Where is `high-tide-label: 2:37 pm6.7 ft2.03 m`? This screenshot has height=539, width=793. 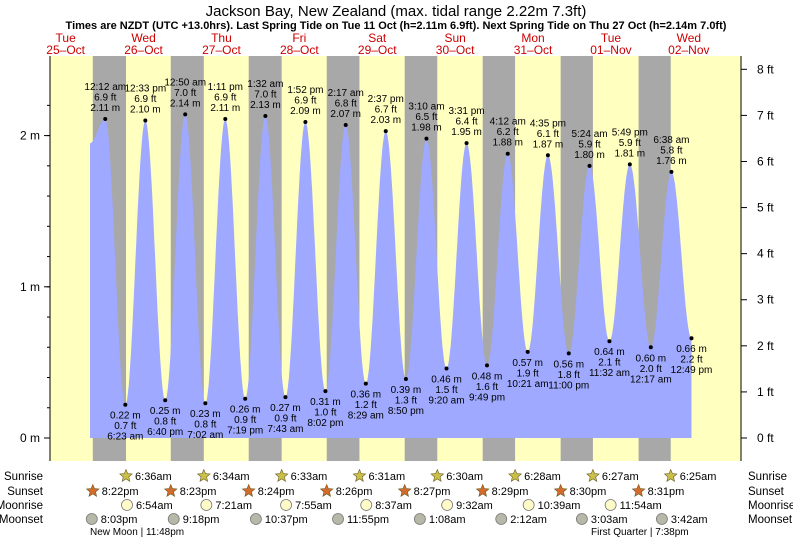
high-tide-label: 2:37 pm6.7 ft2.03 m is located at coordinates (386, 114).